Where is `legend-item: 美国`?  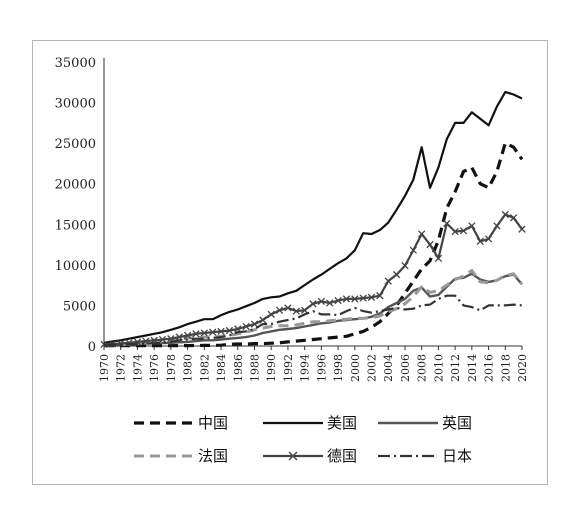
legend-item: 美国 is located at coordinates (310, 423).